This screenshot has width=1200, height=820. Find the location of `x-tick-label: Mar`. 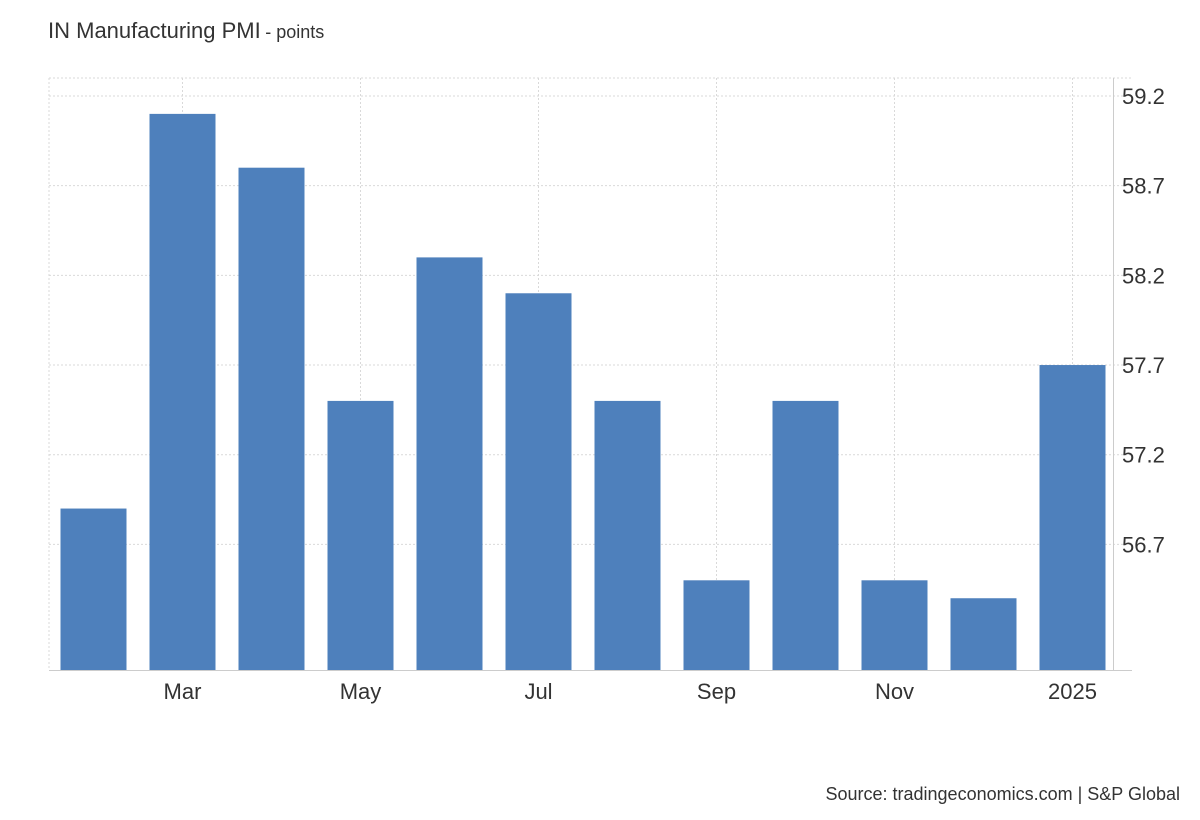

x-tick-label: Mar is located at coordinates (183, 691).